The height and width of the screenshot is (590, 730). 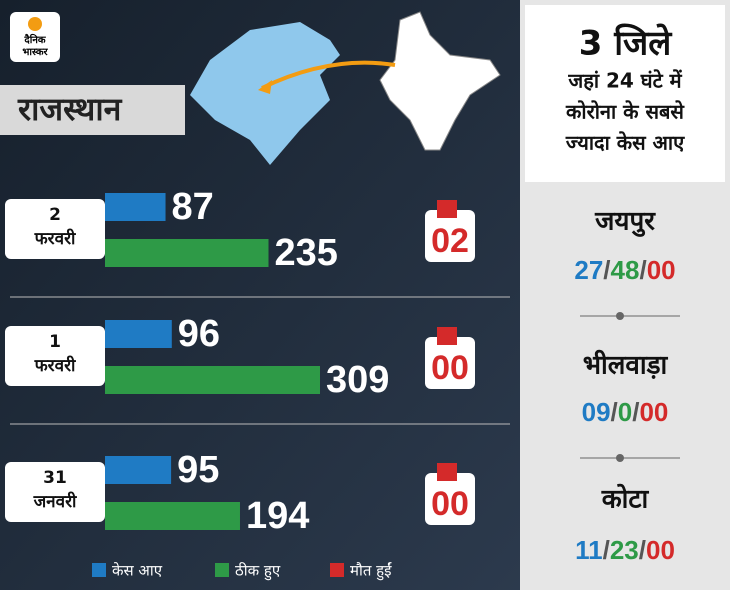 I want to click on date-label: 2 फरवरी, so click(x=55, y=227).